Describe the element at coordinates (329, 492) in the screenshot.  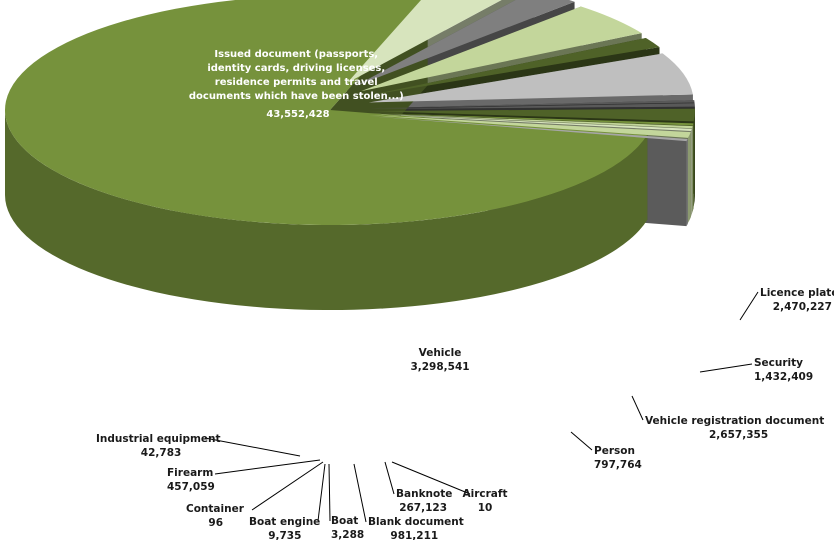
I see `leader-boat` at that location.